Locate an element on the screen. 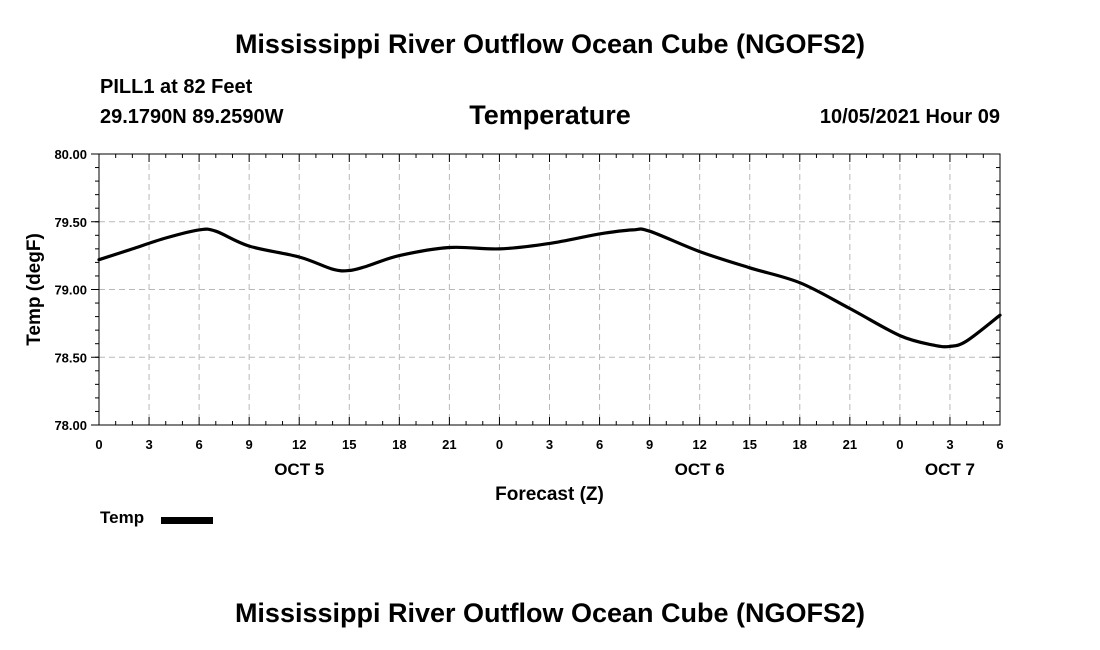 The image size is (1100, 650). date-label: OCT 7 is located at coordinates (950, 469).